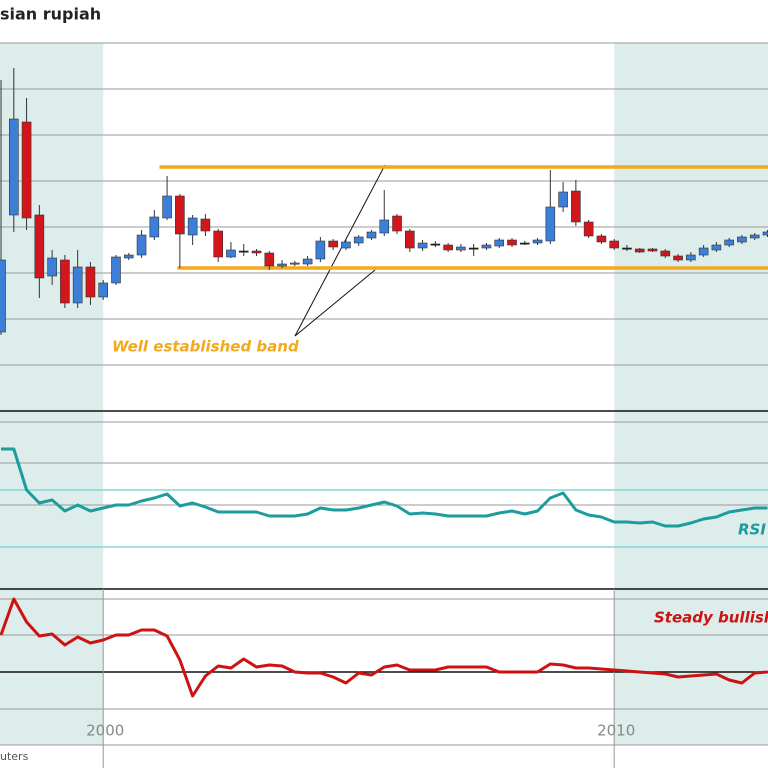 Image resolution: width=768 pixels, height=768 pixels. What do you see at coordinates (616, 731) in the screenshot?
I see `x-tick-label: 2010` at bounding box center [616, 731].